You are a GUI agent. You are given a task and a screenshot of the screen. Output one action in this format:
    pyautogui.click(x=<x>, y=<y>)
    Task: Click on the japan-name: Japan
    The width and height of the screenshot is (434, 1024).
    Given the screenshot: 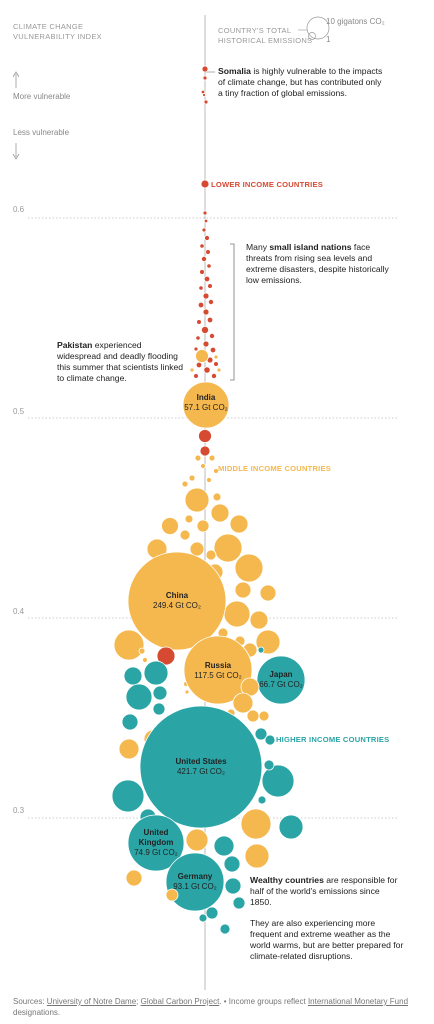 What is the action you would take?
    pyautogui.click(x=281, y=674)
    